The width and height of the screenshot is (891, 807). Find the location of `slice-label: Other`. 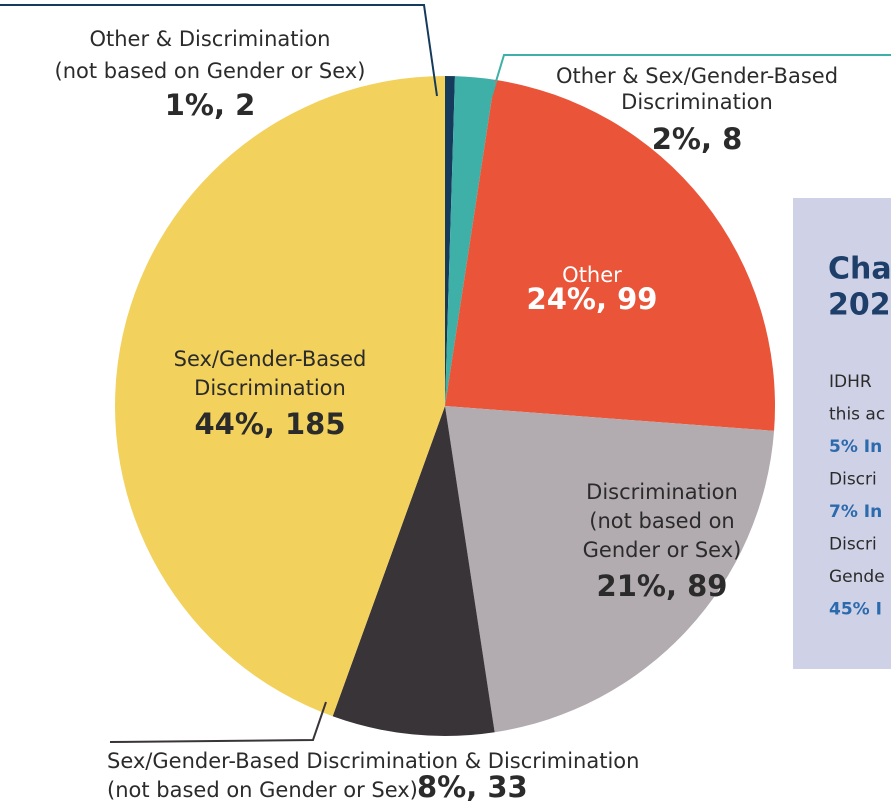

slice-label: Other is located at coordinates (592, 275).